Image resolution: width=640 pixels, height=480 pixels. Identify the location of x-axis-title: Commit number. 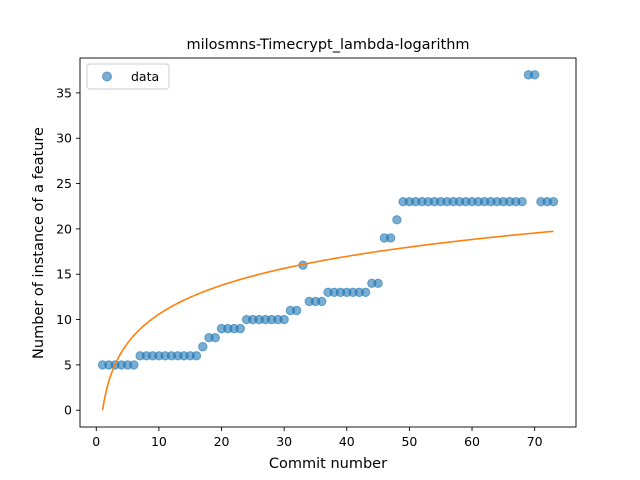
(328, 464).